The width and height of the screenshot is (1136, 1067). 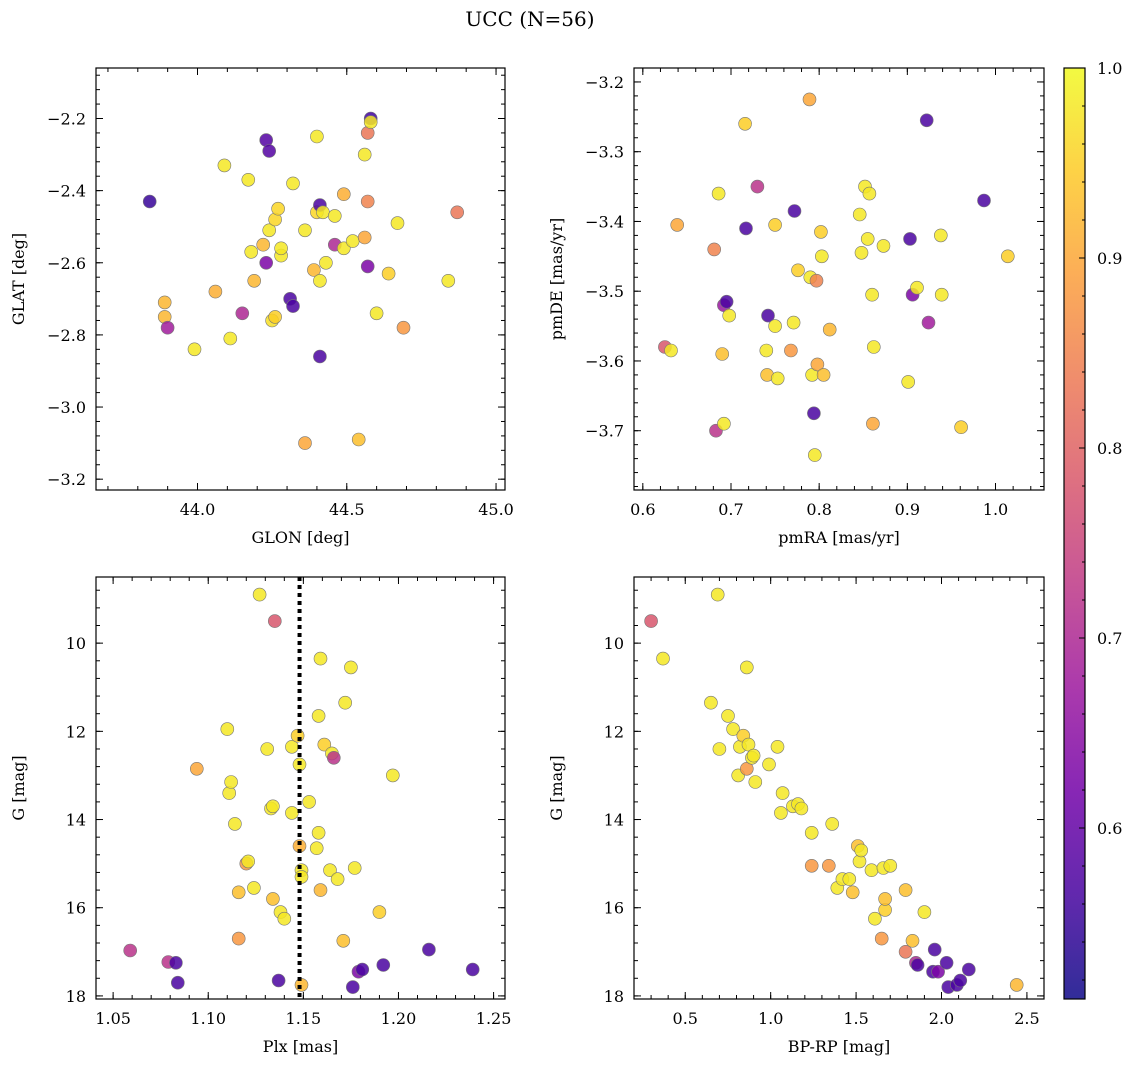 What do you see at coordinates (1109, 448) in the screenshot?
I see `colorbar-tick-label: 0.8` at bounding box center [1109, 448].